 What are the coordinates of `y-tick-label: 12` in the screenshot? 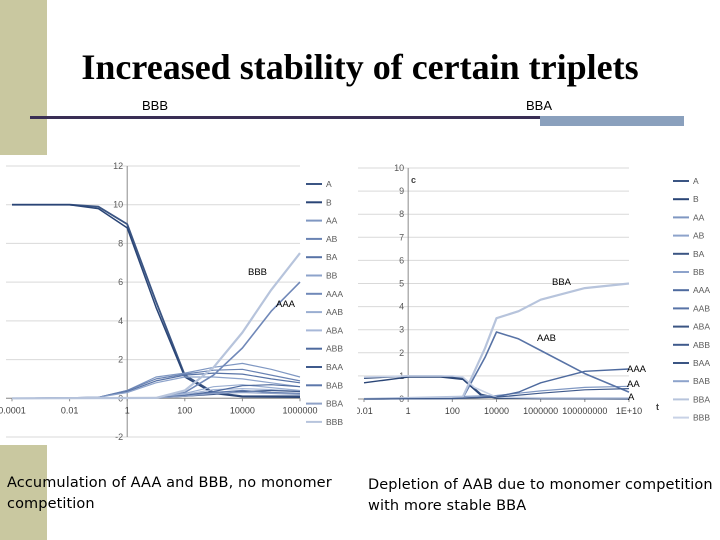 It's located at (118, 166).